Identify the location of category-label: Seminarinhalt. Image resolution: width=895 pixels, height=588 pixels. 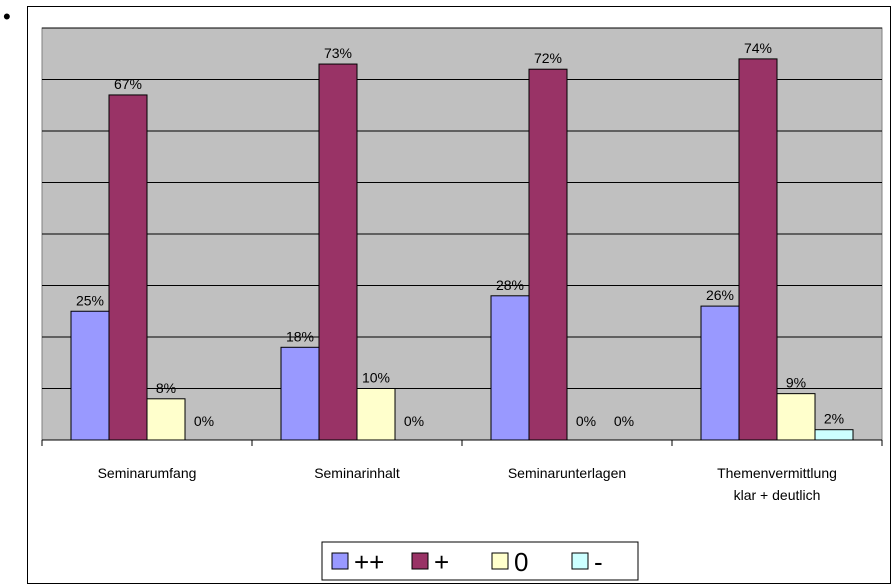
(357, 473).